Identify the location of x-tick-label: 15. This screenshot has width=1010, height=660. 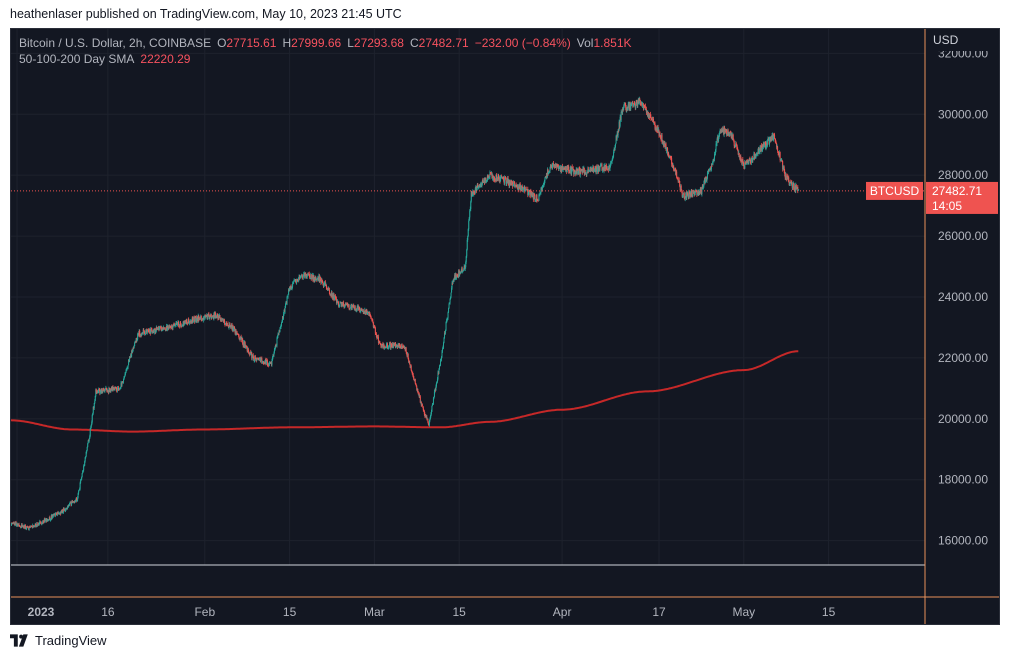
(829, 612).